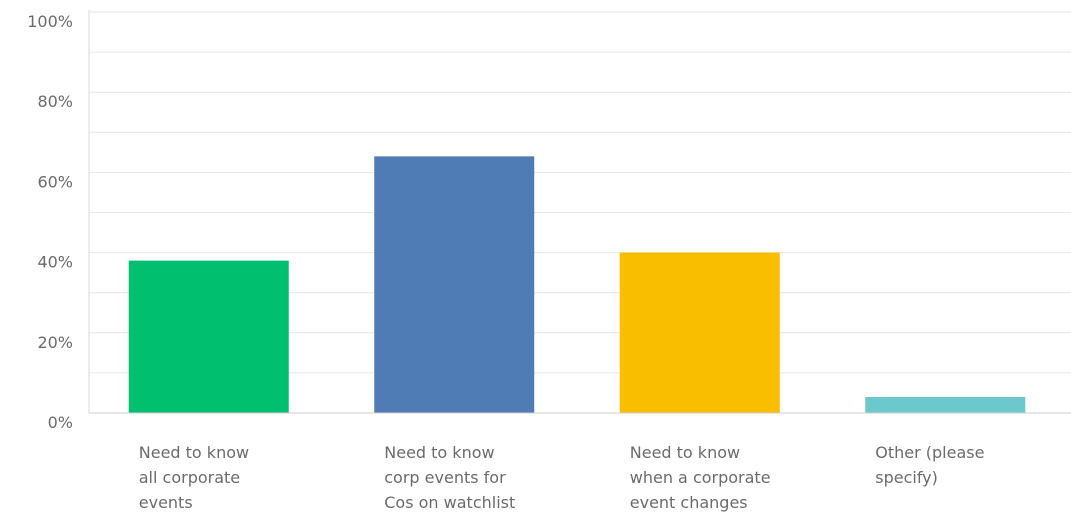 The width and height of the screenshot is (1071, 519). What do you see at coordinates (55, 101) in the screenshot?
I see `y-tick-label: 80%` at bounding box center [55, 101].